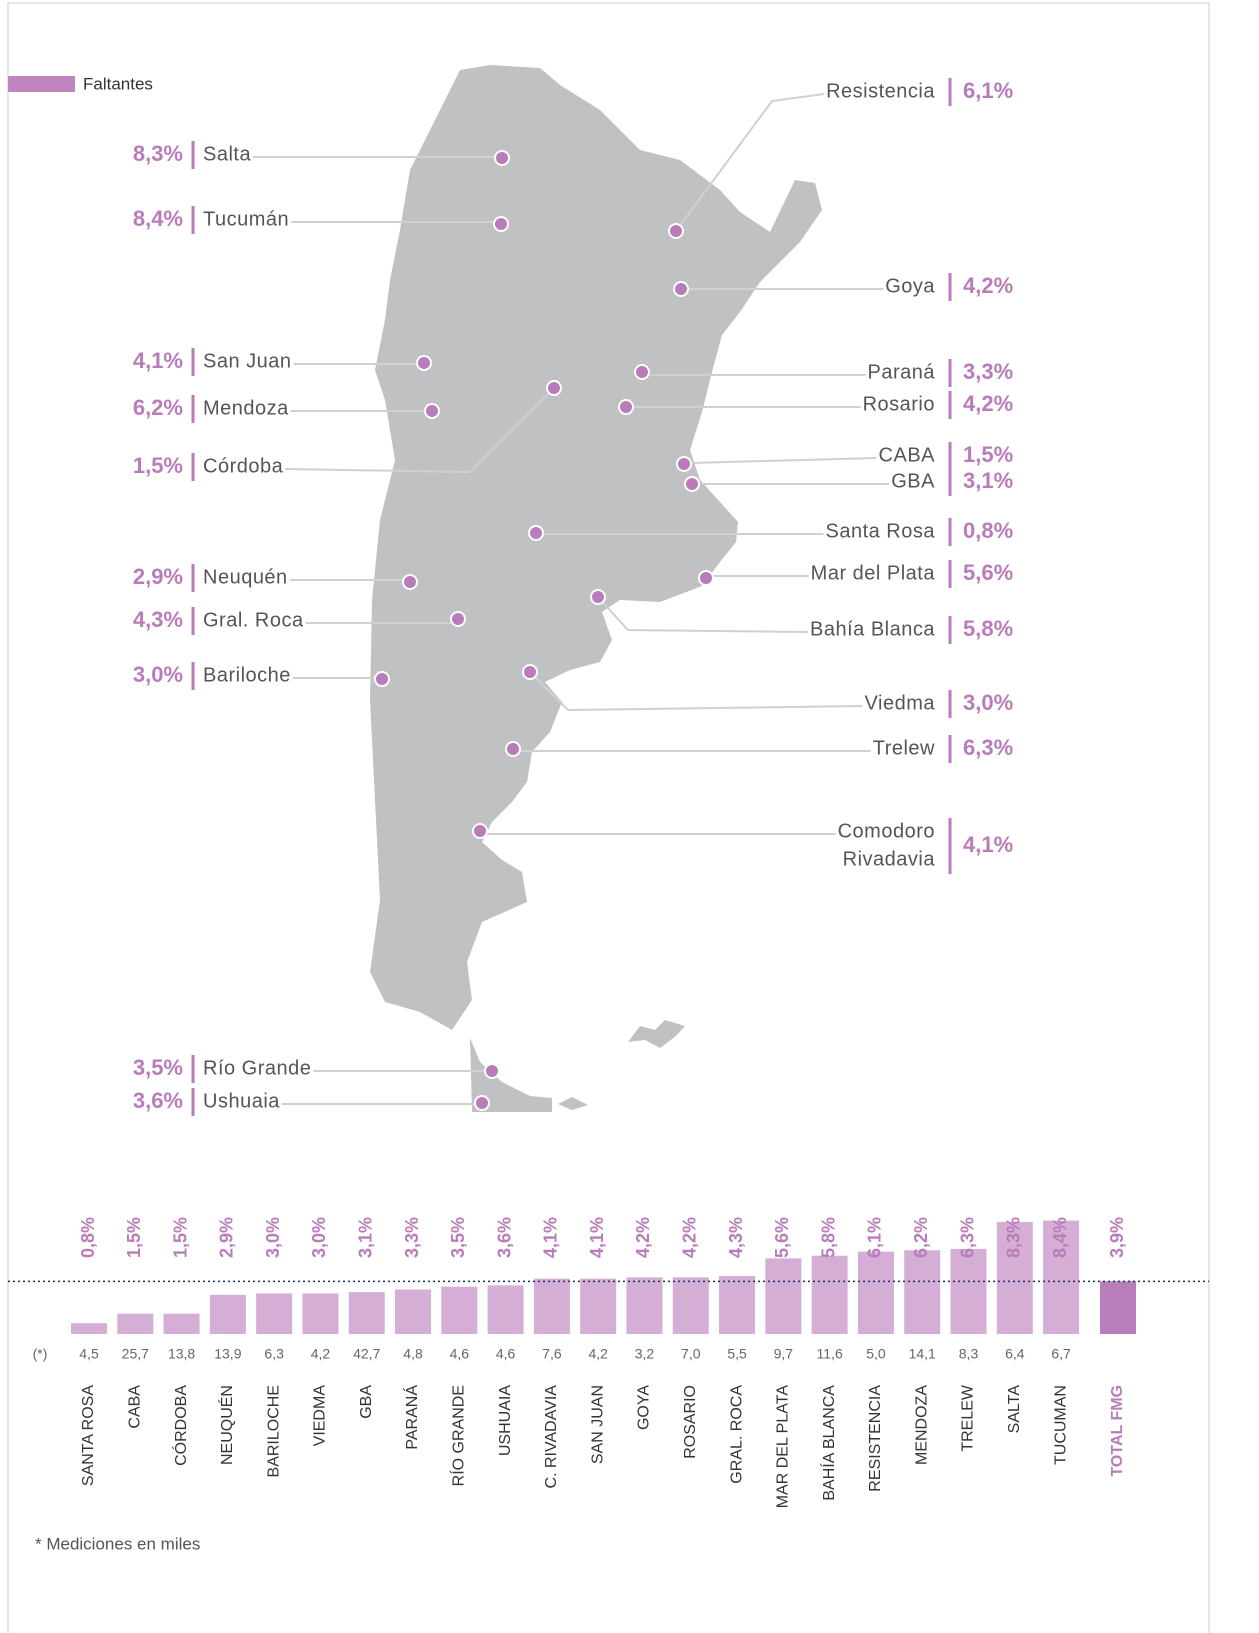 This screenshot has width=1259, height=1633. What do you see at coordinates (227, 1237) in the screenshot?
I see `bar-value-label: 2,9%` at bounding box center [227, 1237].